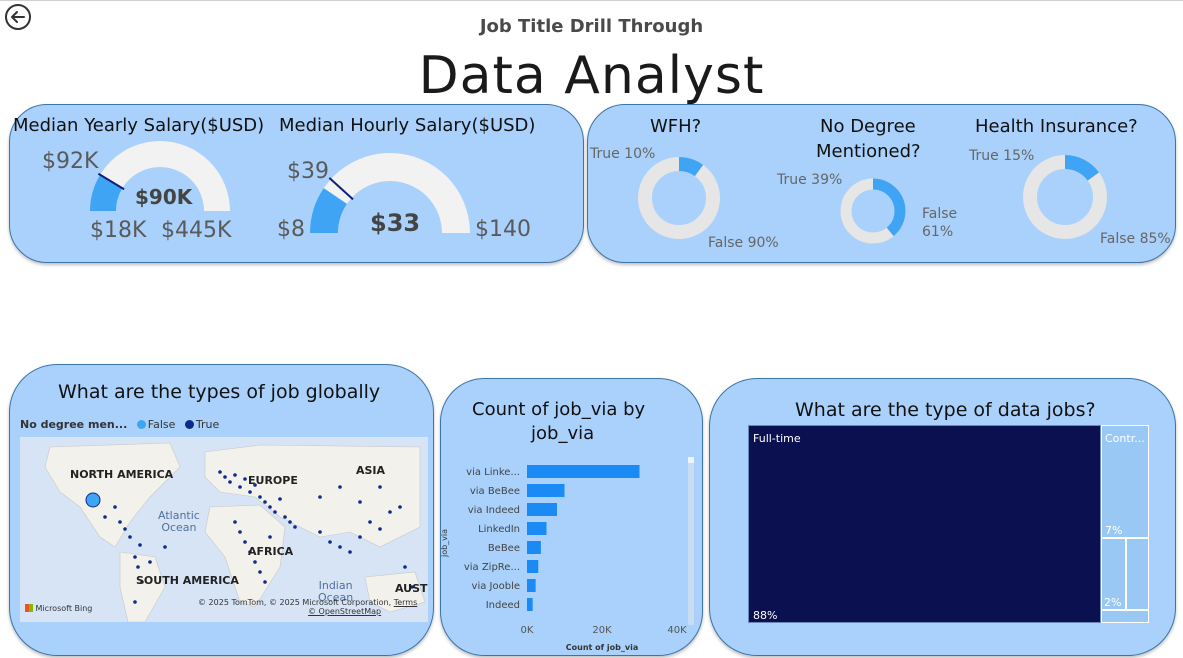 The image size is (1183, 658). What do you see at coordinates (58, 608) in the screenshot?
I see `bing-logo: Microsoft Bing` at bounding box center [58, 608].